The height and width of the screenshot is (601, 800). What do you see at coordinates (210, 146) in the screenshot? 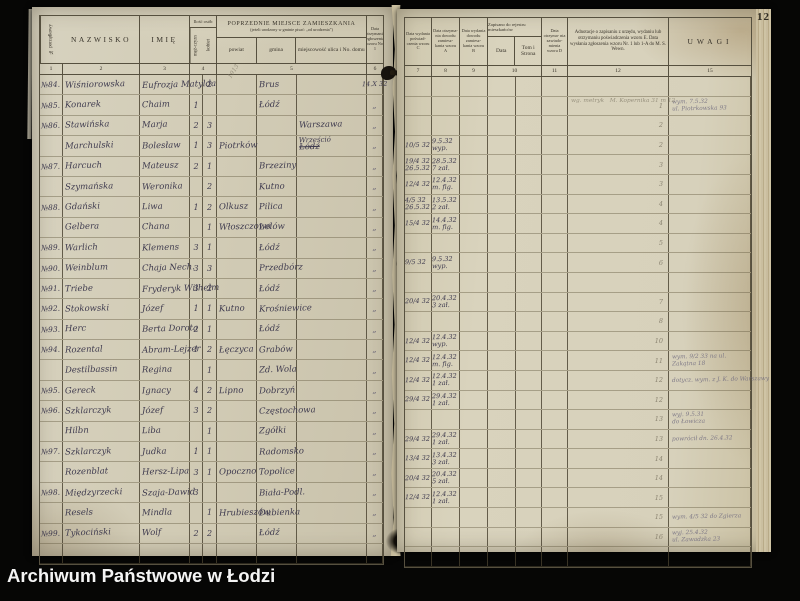
I see `cell-kobiet: 3` at bounding box center [210, 146].